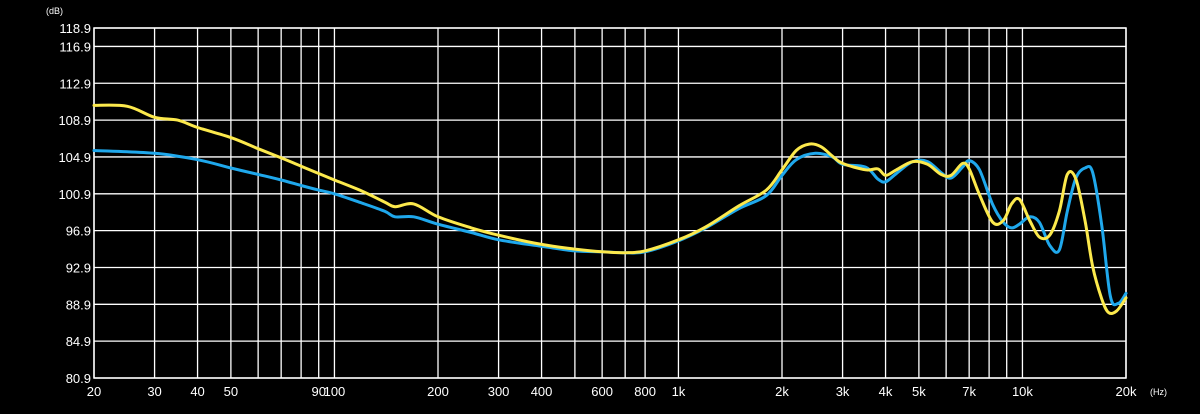  I want to click on x-unit-label: (Hz), so click(1158, 392).